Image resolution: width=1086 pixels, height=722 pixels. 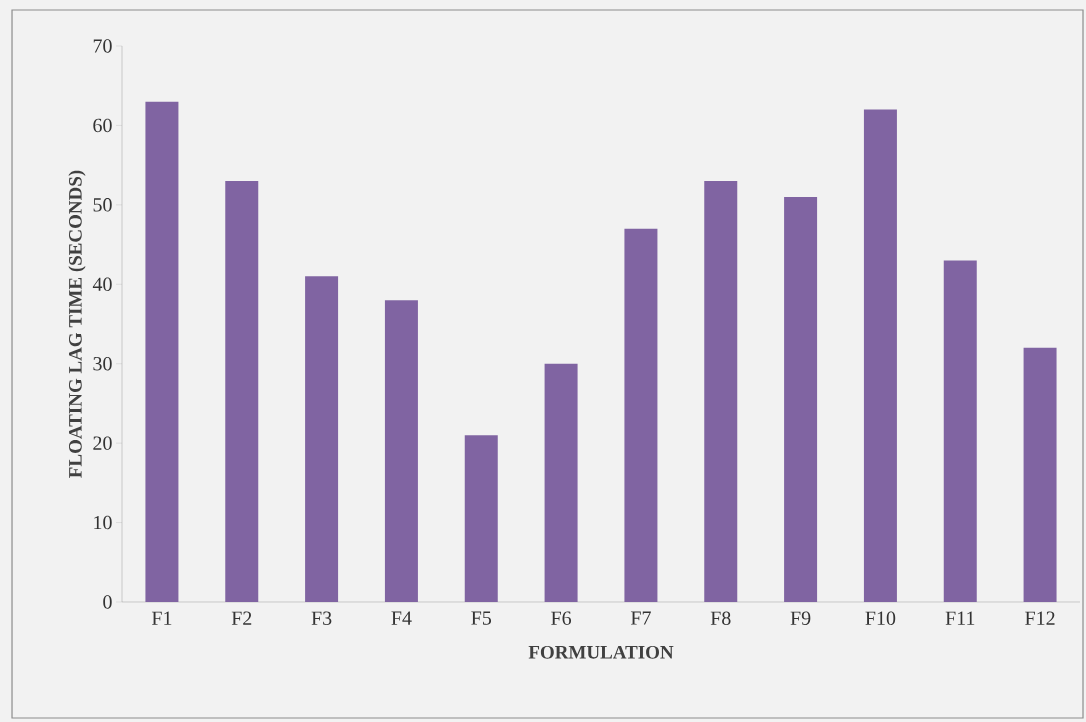 I want to click on x-axis-title: FORMULATION, so click(x=601, y=652).